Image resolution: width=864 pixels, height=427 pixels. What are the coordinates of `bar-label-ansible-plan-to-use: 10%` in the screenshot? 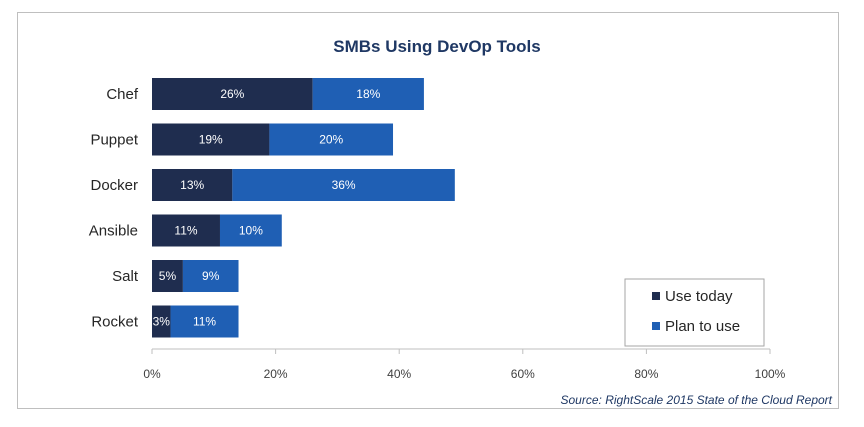 It's located at (251, 231).